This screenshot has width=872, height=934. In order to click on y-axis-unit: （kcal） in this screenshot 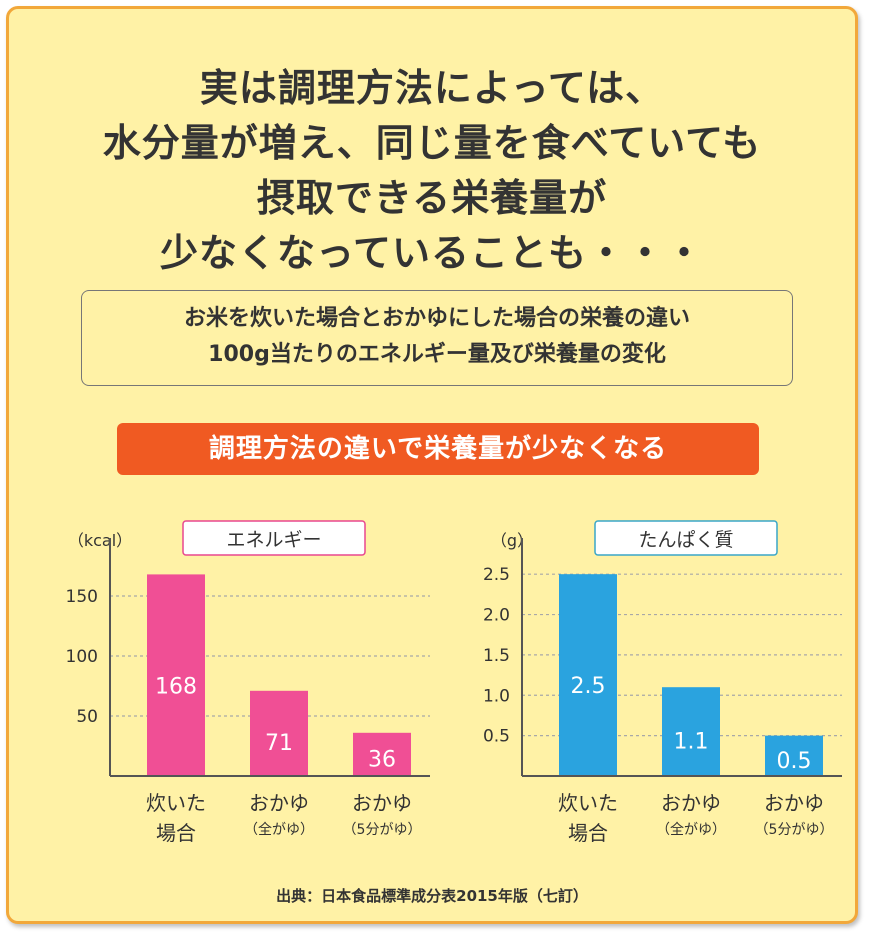, I will do `click(100, 540)`.